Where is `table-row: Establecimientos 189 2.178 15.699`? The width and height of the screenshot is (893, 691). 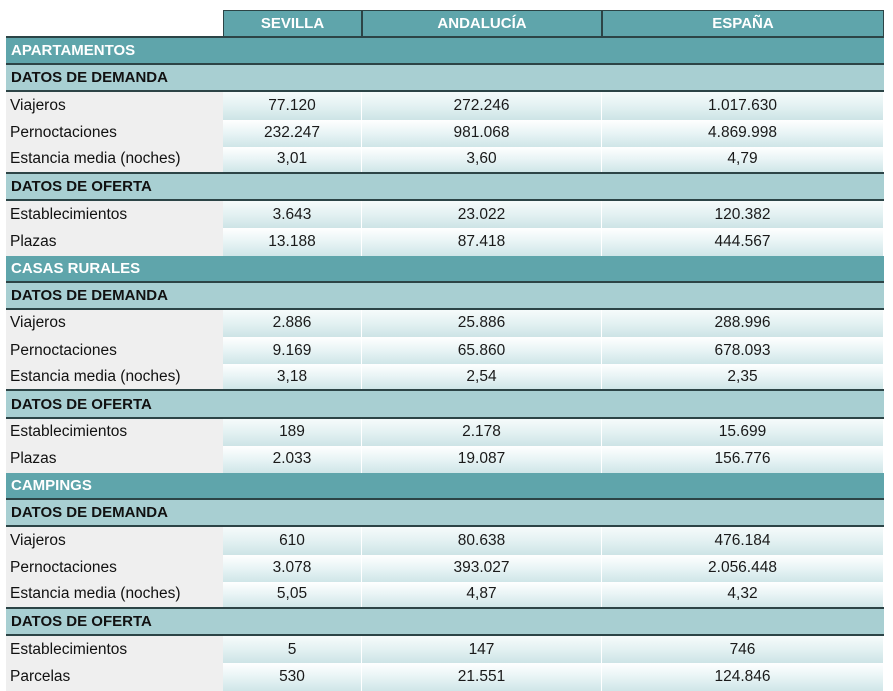 table-row: Establecimientos 189 2.178 15.699 is located at coordinates (445, 432).